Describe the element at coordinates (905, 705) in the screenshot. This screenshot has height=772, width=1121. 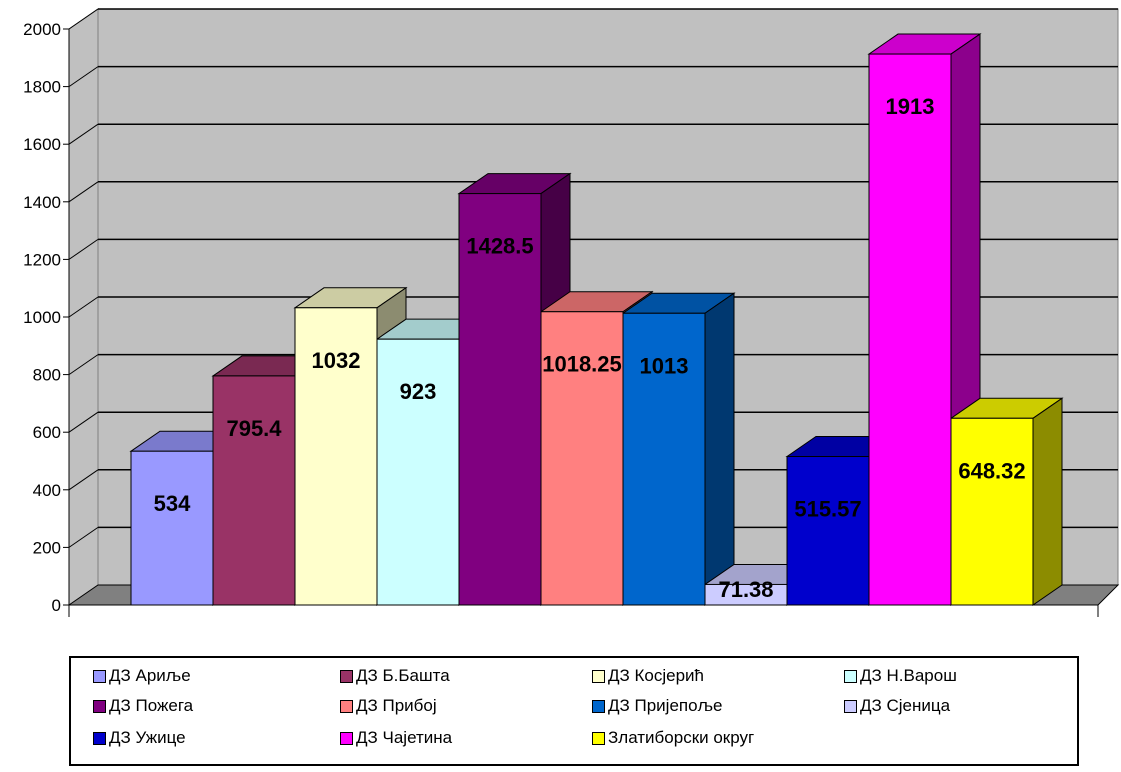
I see `legend-label: ДЗ Сјеница` at that location.